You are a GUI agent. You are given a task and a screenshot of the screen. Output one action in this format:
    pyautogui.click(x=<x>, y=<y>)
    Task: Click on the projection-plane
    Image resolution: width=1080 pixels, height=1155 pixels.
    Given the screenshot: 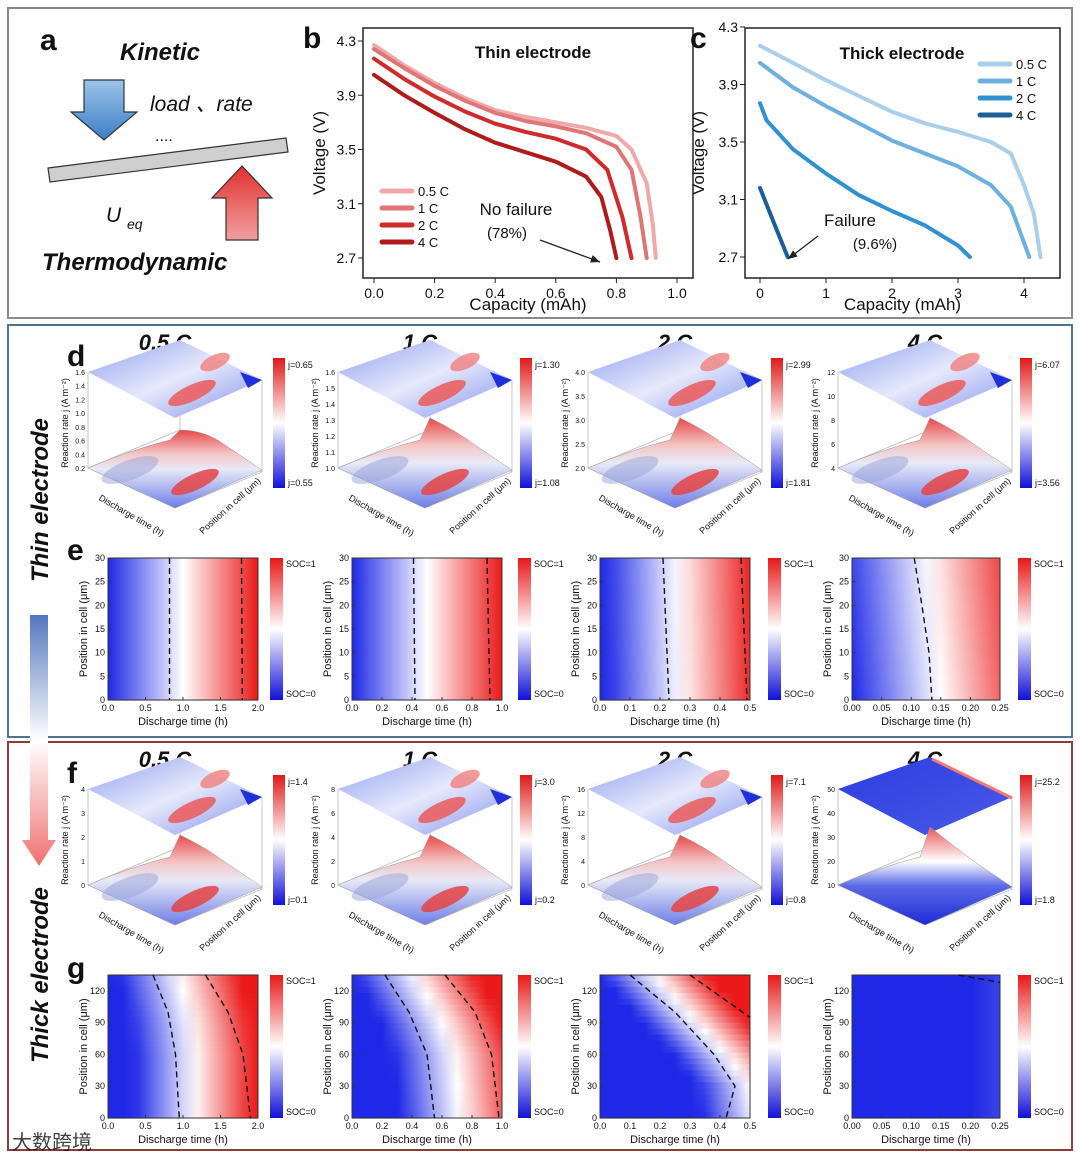 What is the action you would take?
    pyautogui.click(x=925, y=796)
    